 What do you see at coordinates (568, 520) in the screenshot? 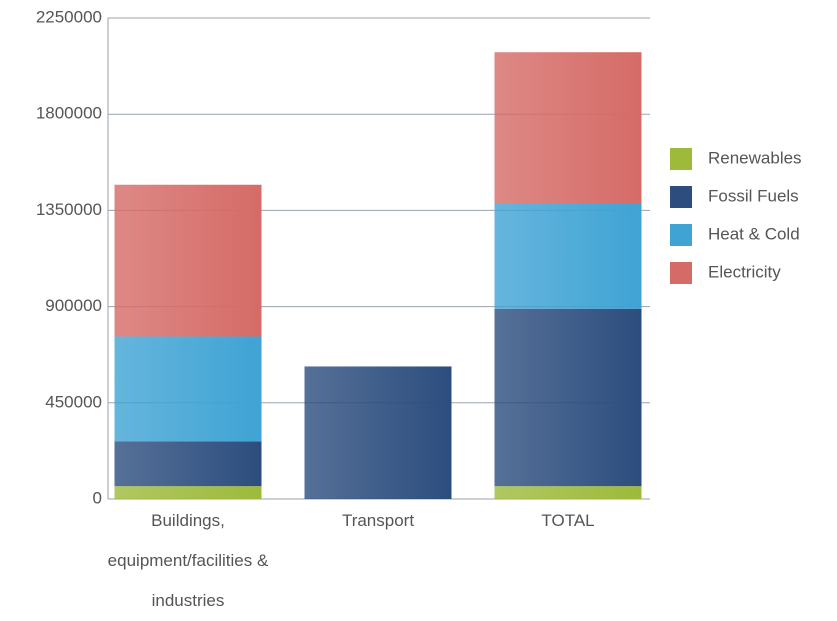
I see `x-tick-label: TOTAL` at bounding box center [568, 520].